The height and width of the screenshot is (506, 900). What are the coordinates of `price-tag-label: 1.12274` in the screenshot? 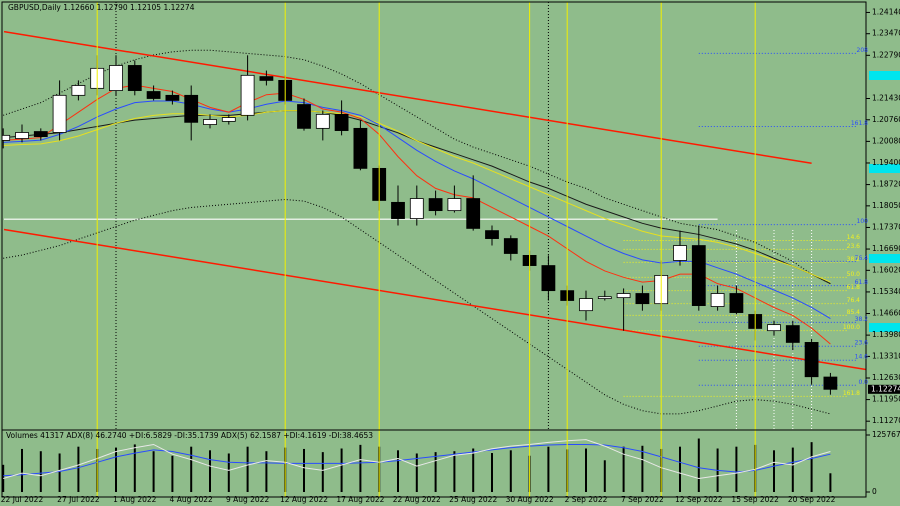 It's located at (885, 388).